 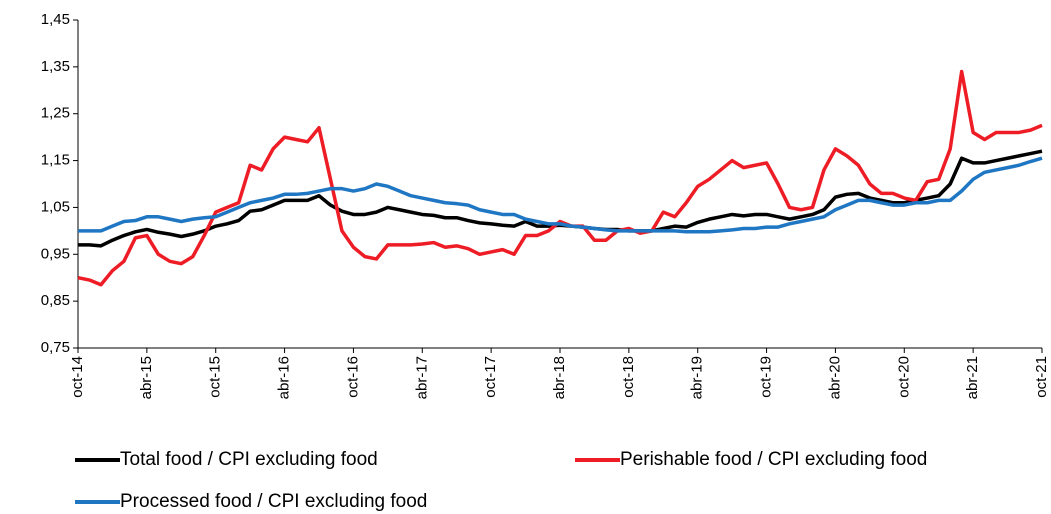 What do you see at coordinates (55, 160) in the screenshot?
I see `y-tick-label: 1,15` at bounding box center [55, 160].